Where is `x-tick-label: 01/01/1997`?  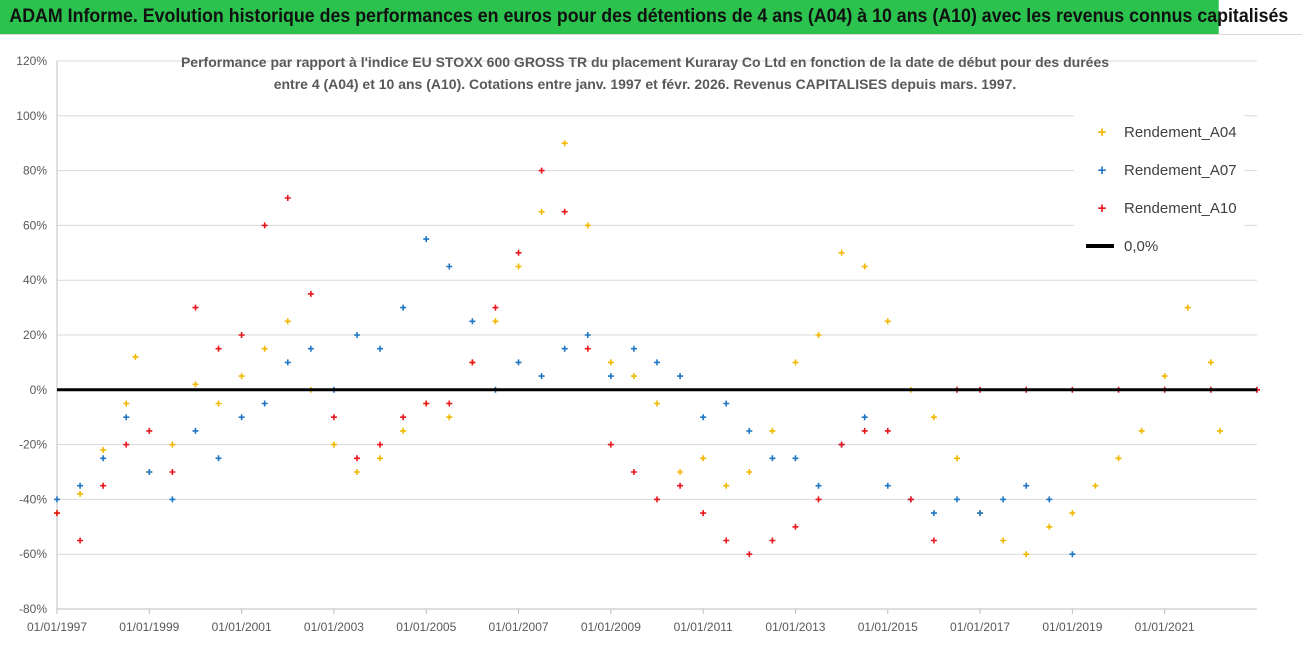 x-tick-label: 01/01/1997 is located at coordinates (57, 627).